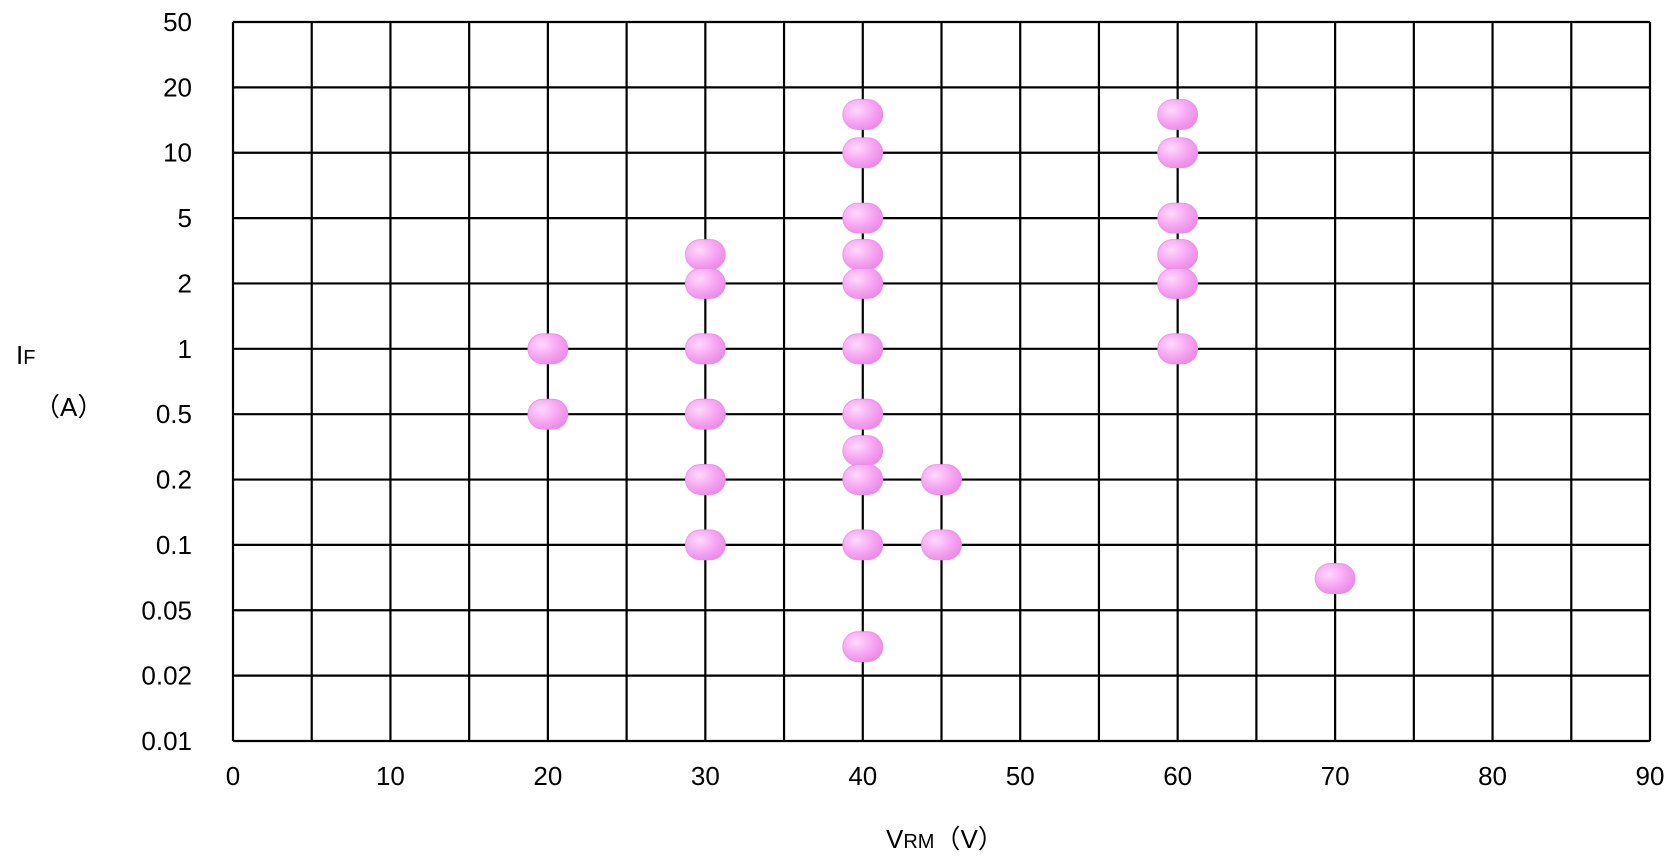  I want to click on y-tick-label: 0.1, so click(174, 545).